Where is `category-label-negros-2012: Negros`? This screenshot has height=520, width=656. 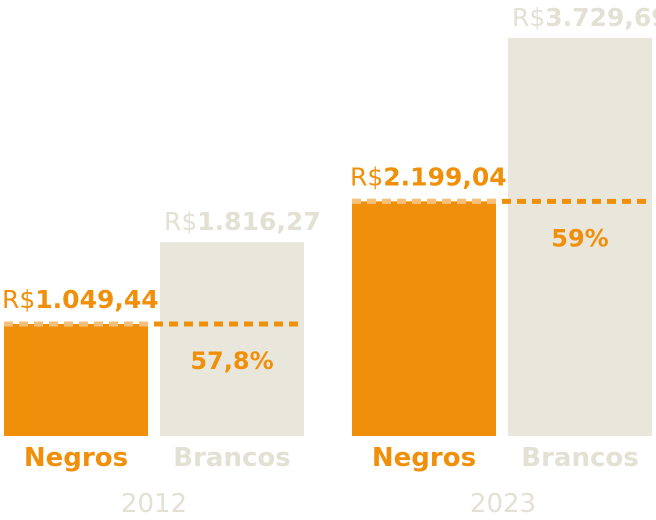
category-label-negros-2012: Negros is located at coordinates (76, 458).